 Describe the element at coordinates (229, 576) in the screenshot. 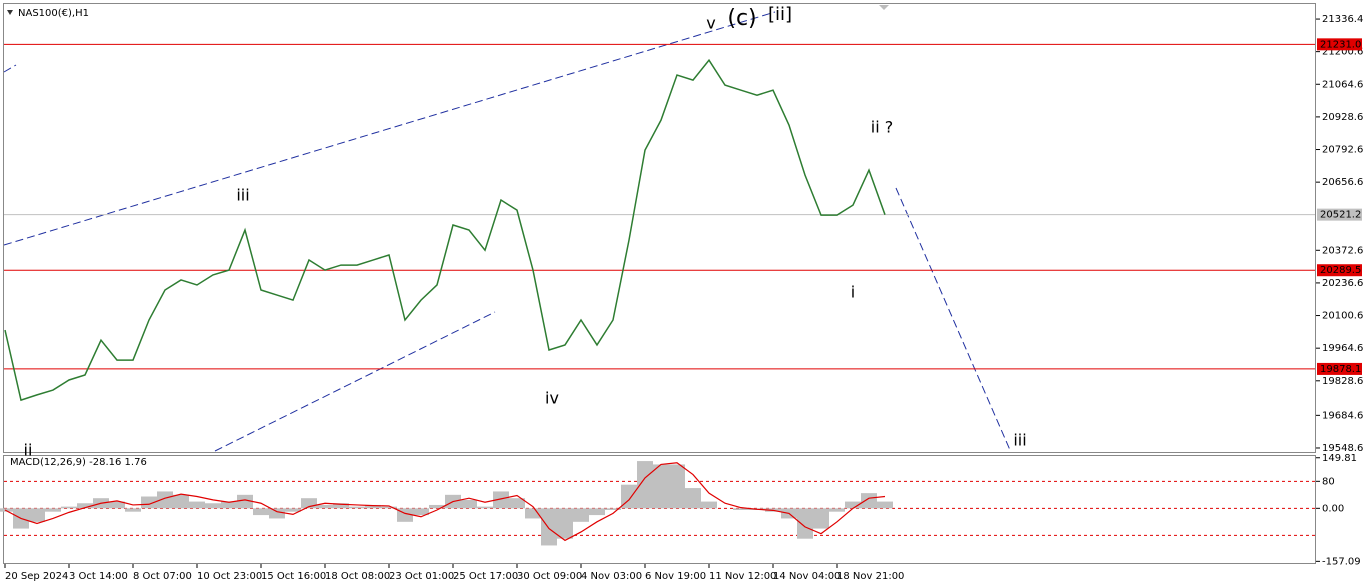

I see `x-tick-label: 10 Oct 23:00` at that location.